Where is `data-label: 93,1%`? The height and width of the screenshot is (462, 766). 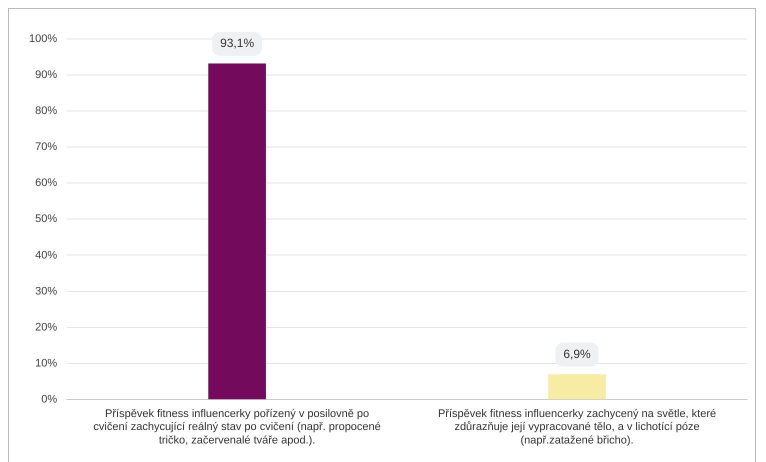 data-label: 93,1% is located at coordinates (237, 43).